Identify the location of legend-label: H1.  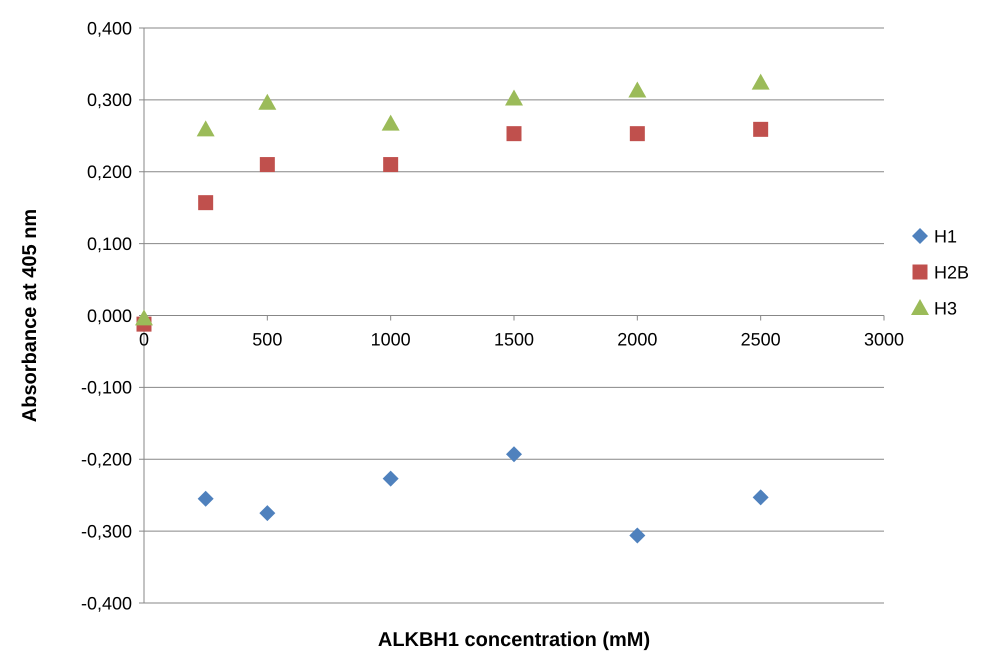
(946, 236).